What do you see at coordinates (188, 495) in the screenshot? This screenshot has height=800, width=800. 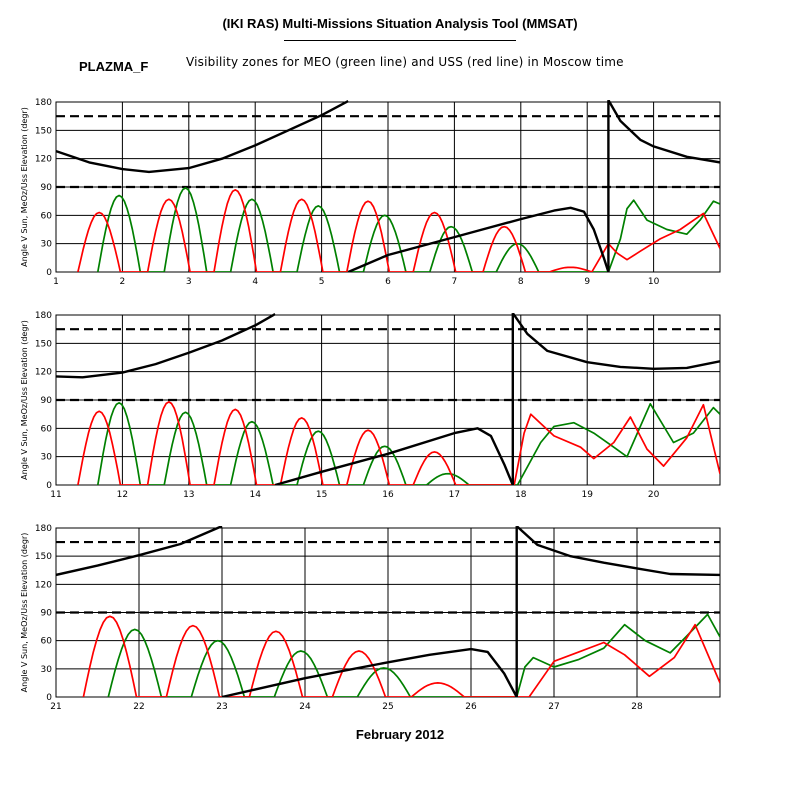 I see `x-tick-label: 13` at bounding box center [188, 495].